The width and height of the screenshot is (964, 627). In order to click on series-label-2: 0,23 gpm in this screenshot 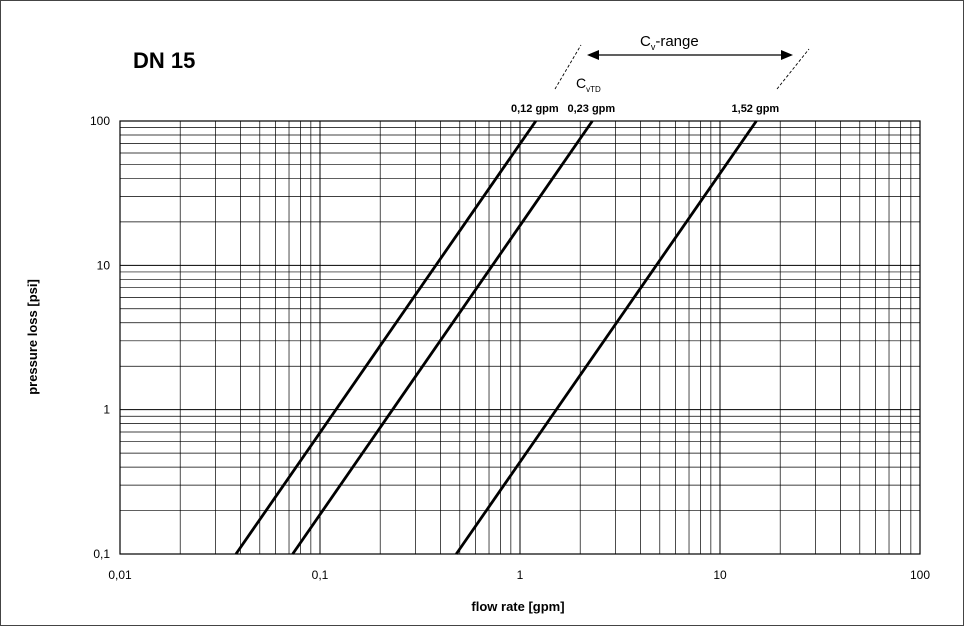, I will do `click(592, 109)`.